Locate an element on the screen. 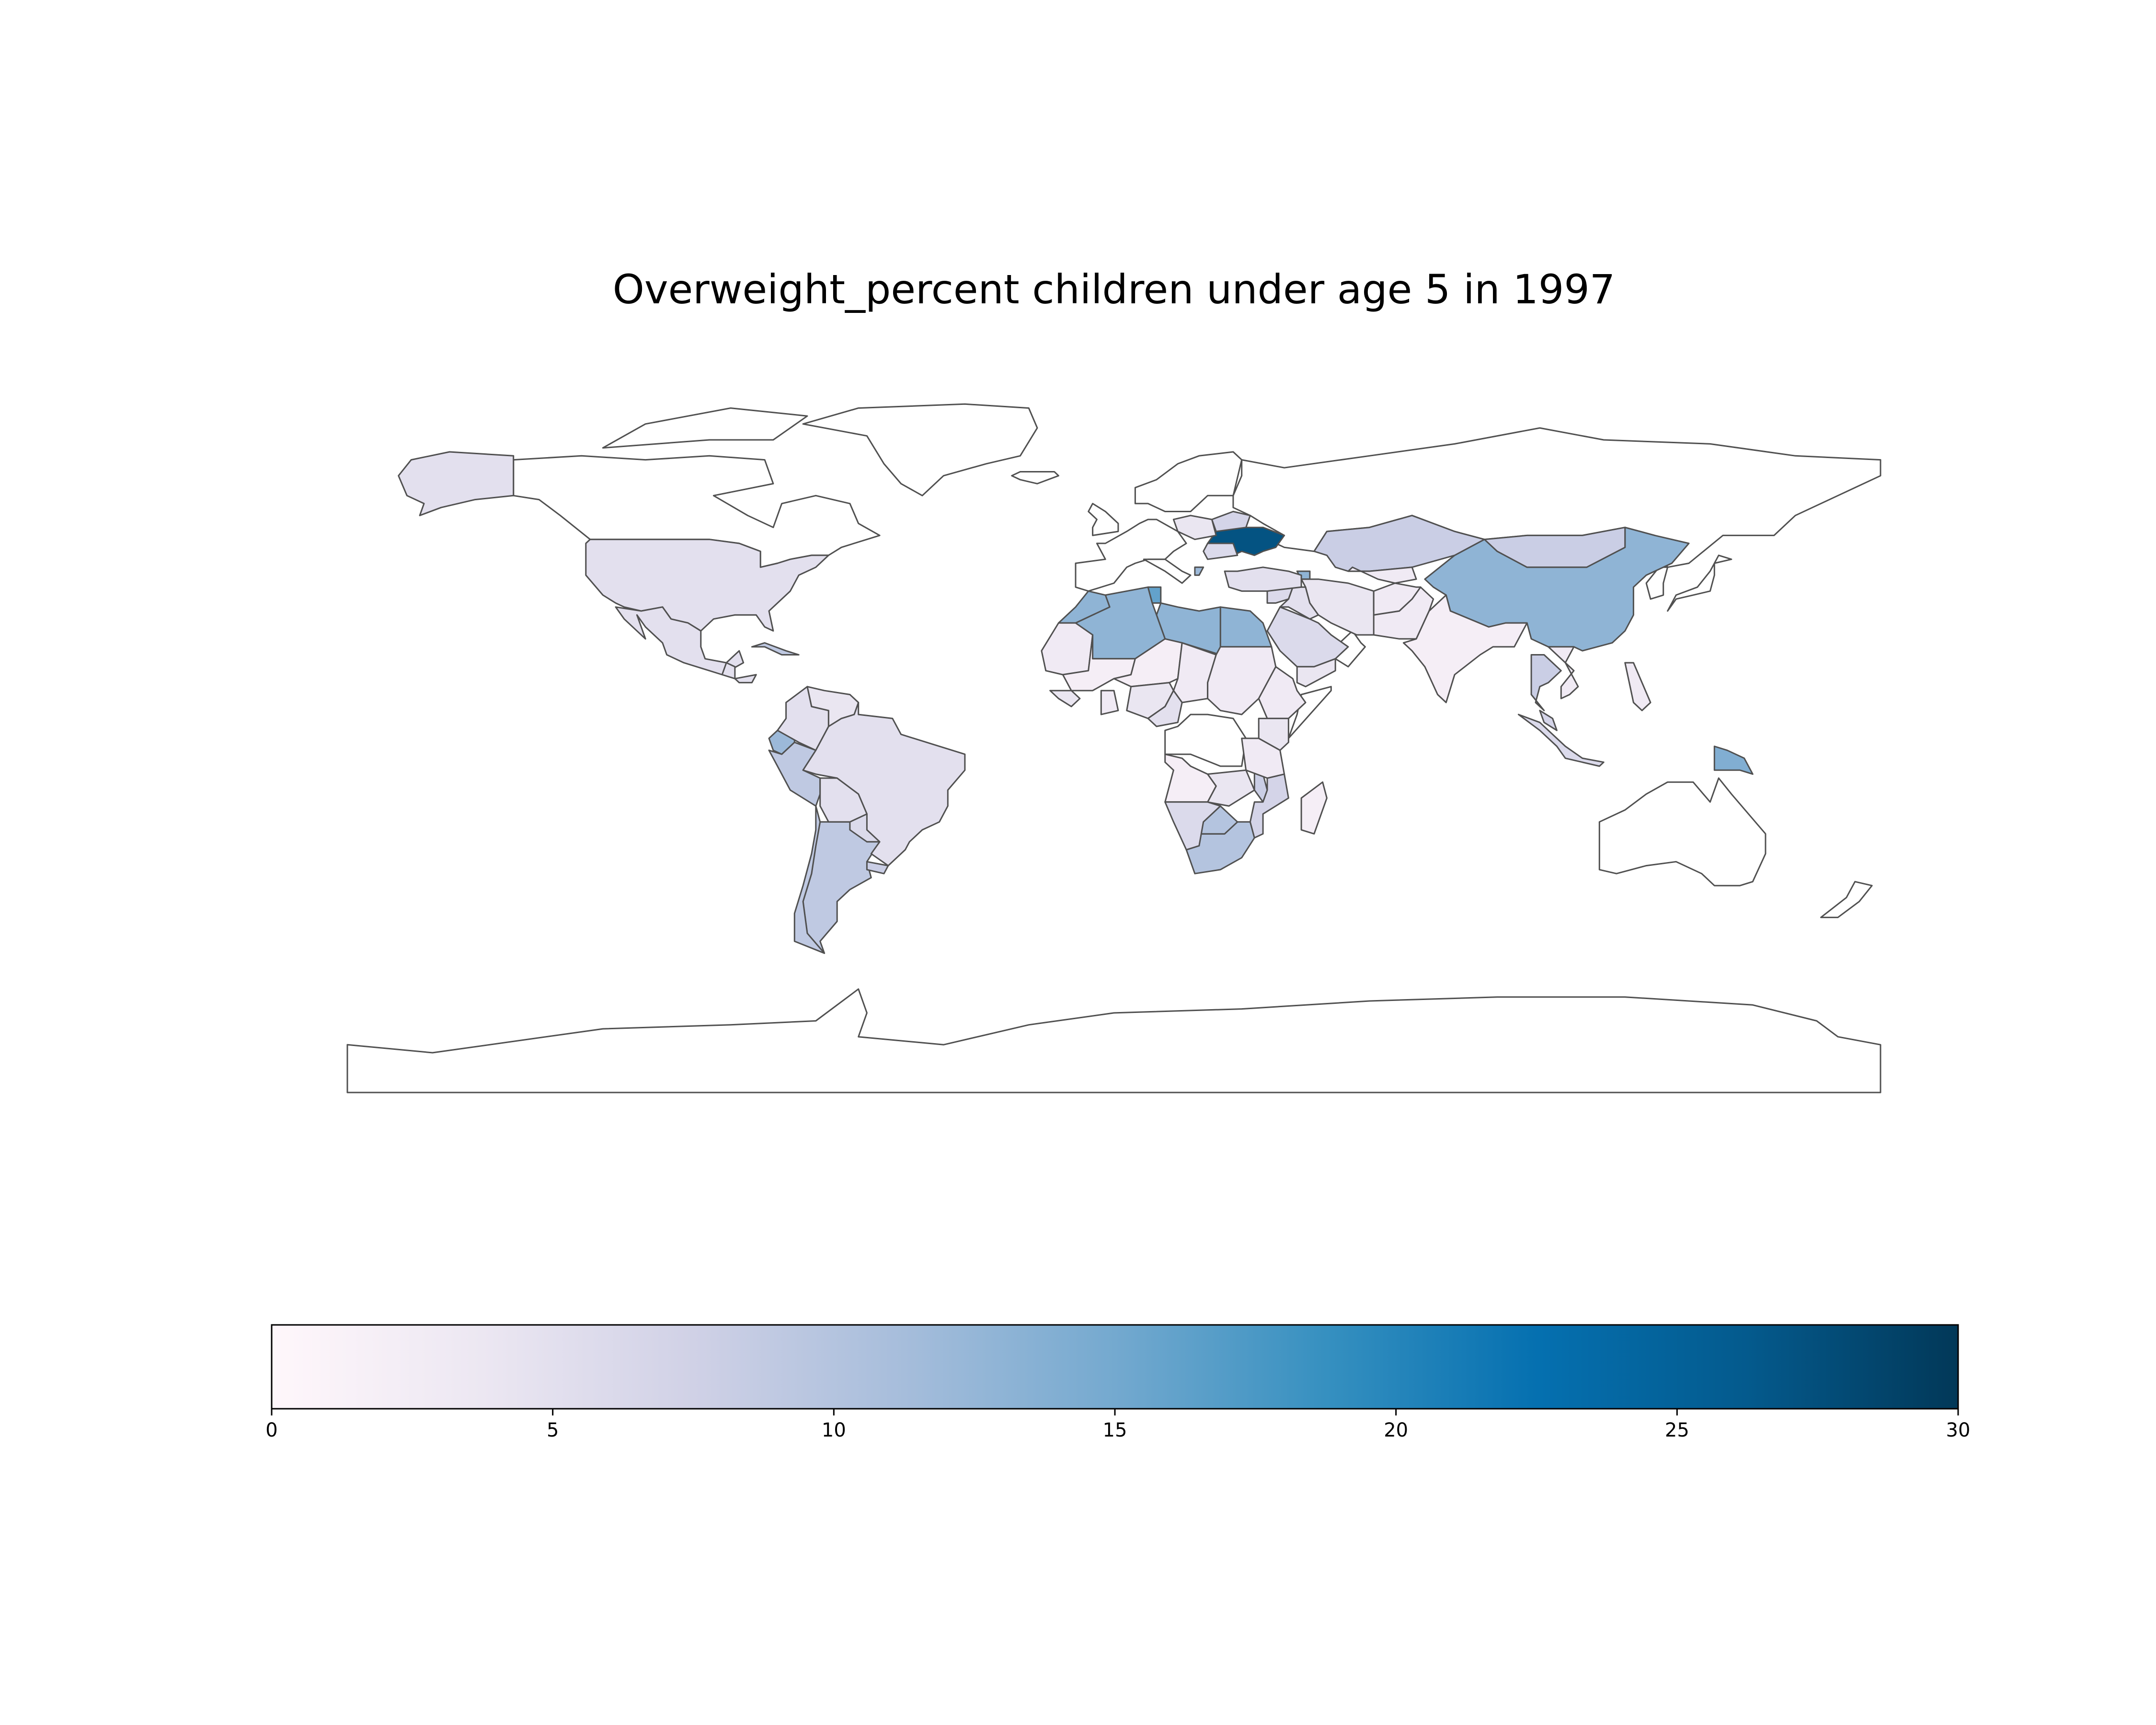 This screenshot has height=1725, width=2156. land-new-zealand is located at coordinates (1846, 900).